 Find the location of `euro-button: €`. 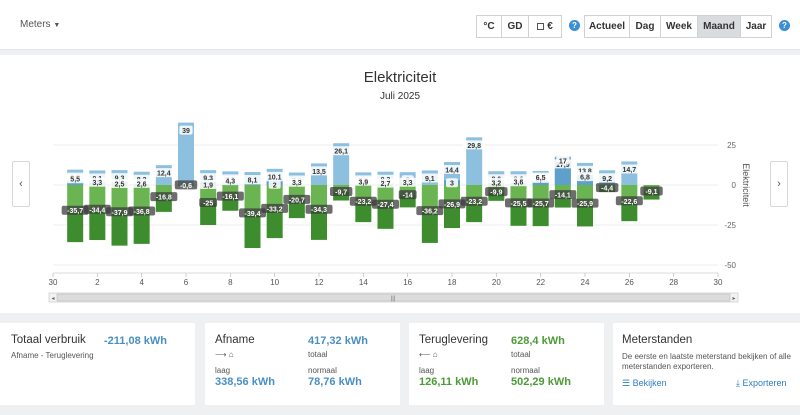

euro-button: € is located at coordinates (545, 26).